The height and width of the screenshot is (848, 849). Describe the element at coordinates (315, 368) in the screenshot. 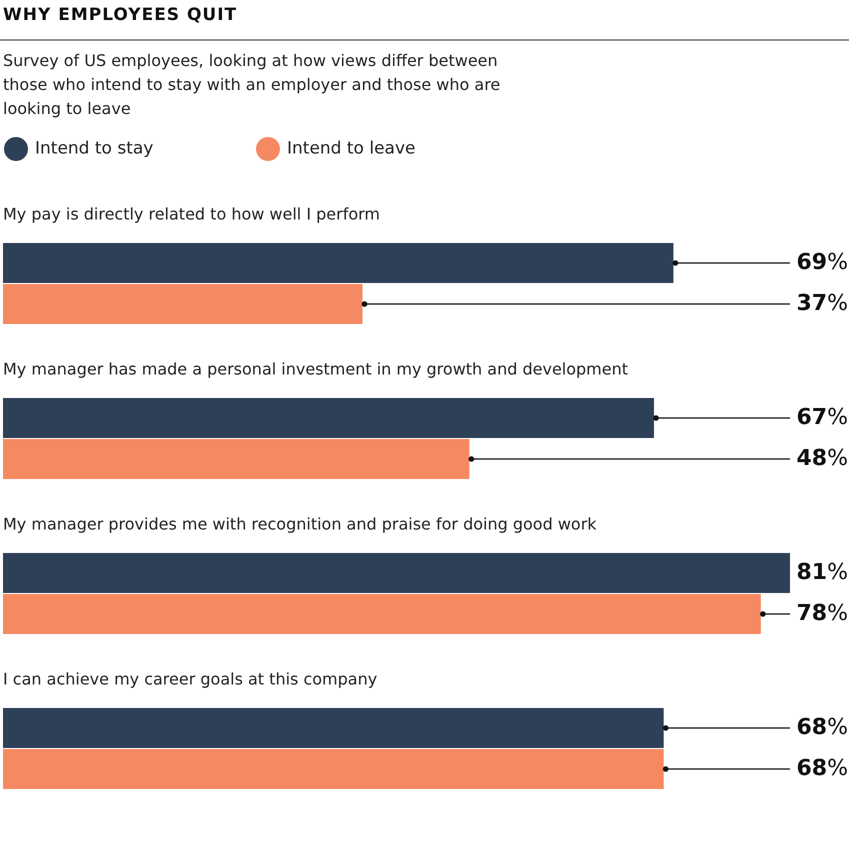

I see `y-tick-label: My manager has made a personal investment in my growth and development` at that location.